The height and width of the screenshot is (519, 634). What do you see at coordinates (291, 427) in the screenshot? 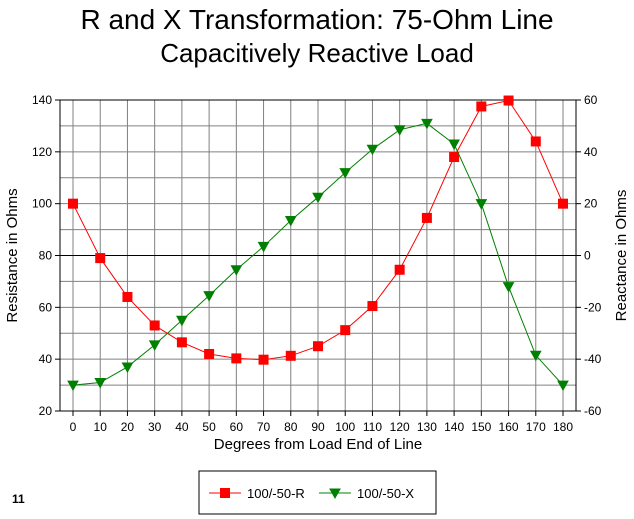
I see `x-tick-label: 80` at bounding box center [291, 427].